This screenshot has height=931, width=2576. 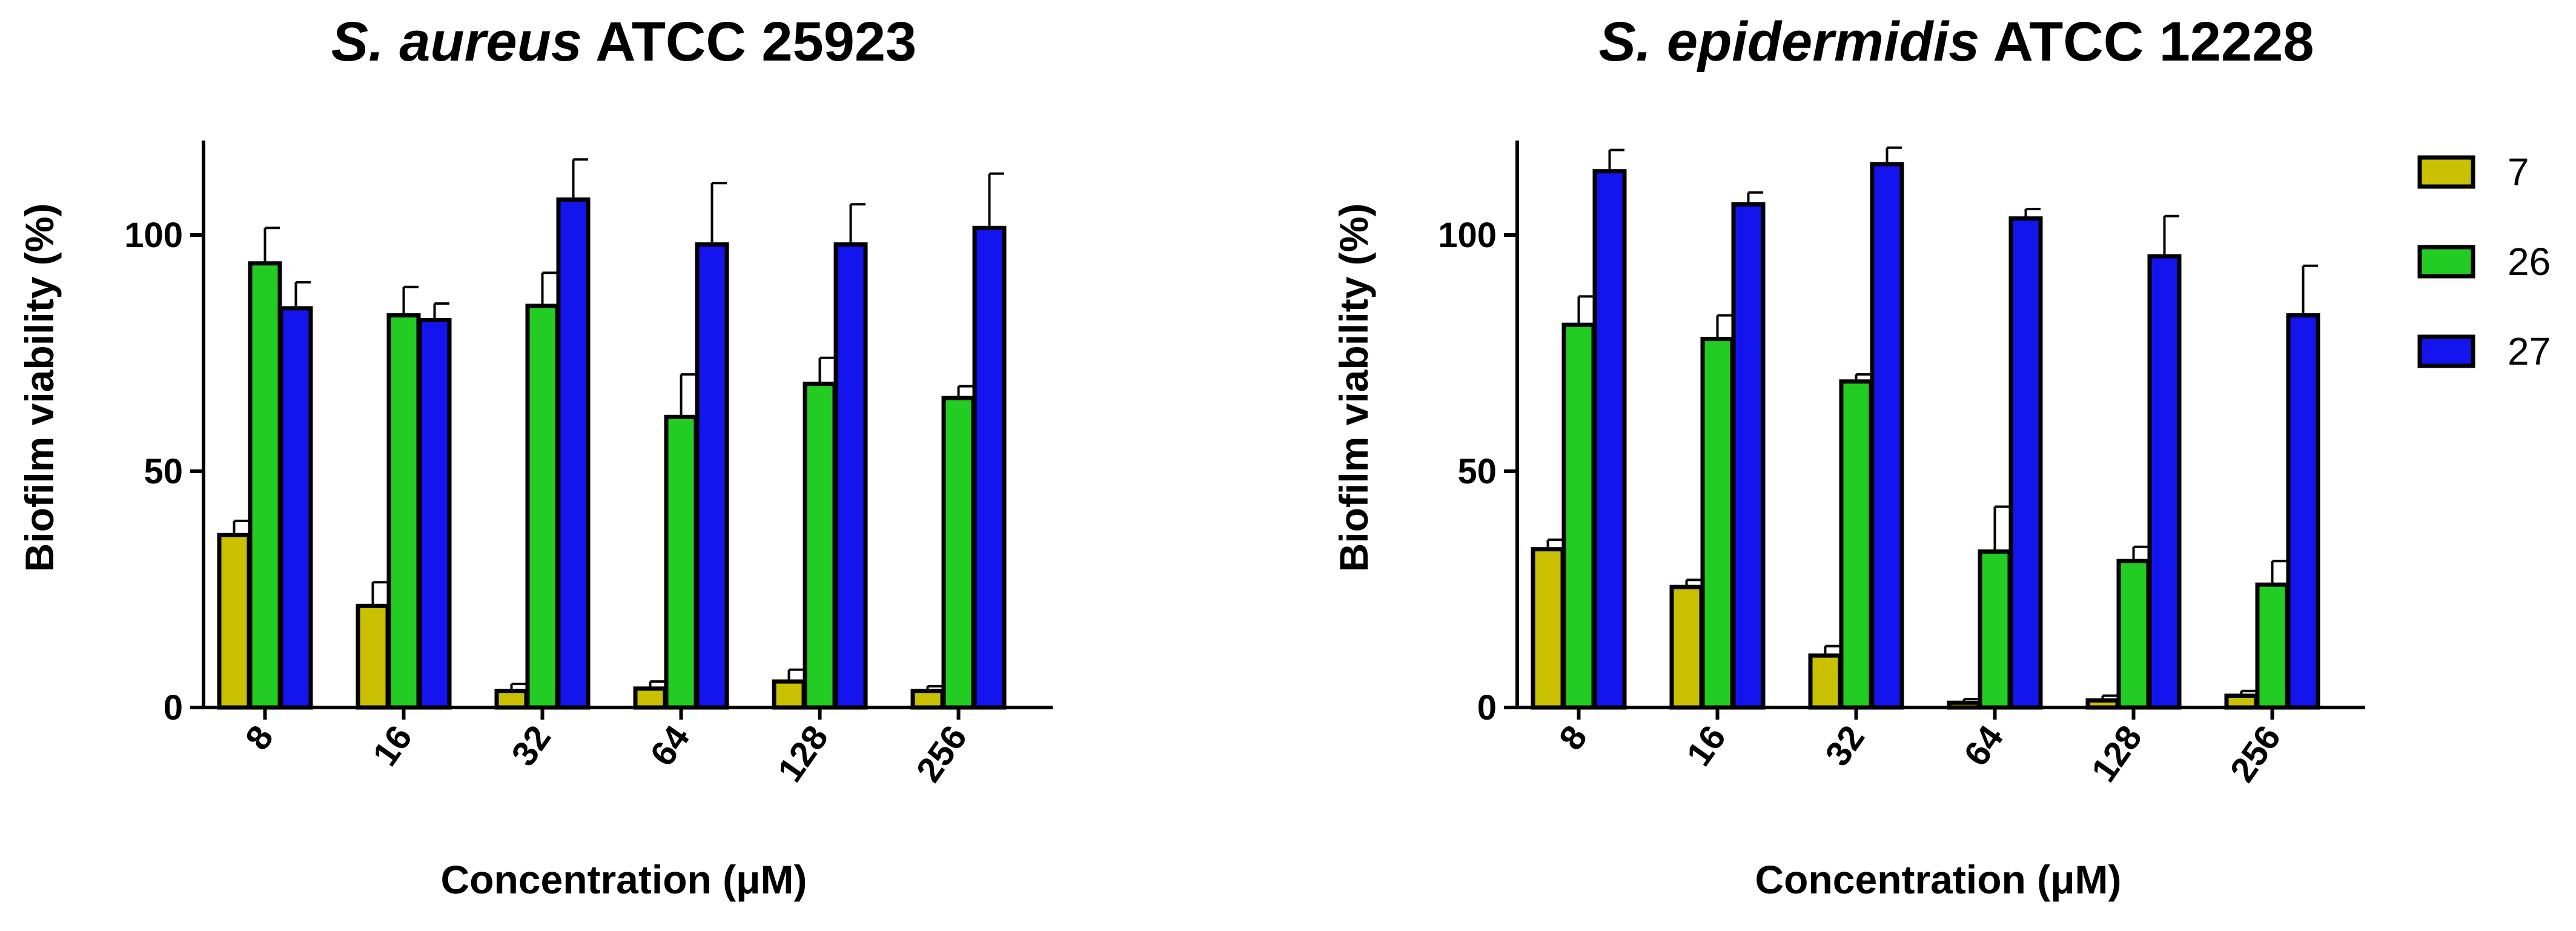 I want to click on legend-label-7: 7, so click(x=2518, y=172).